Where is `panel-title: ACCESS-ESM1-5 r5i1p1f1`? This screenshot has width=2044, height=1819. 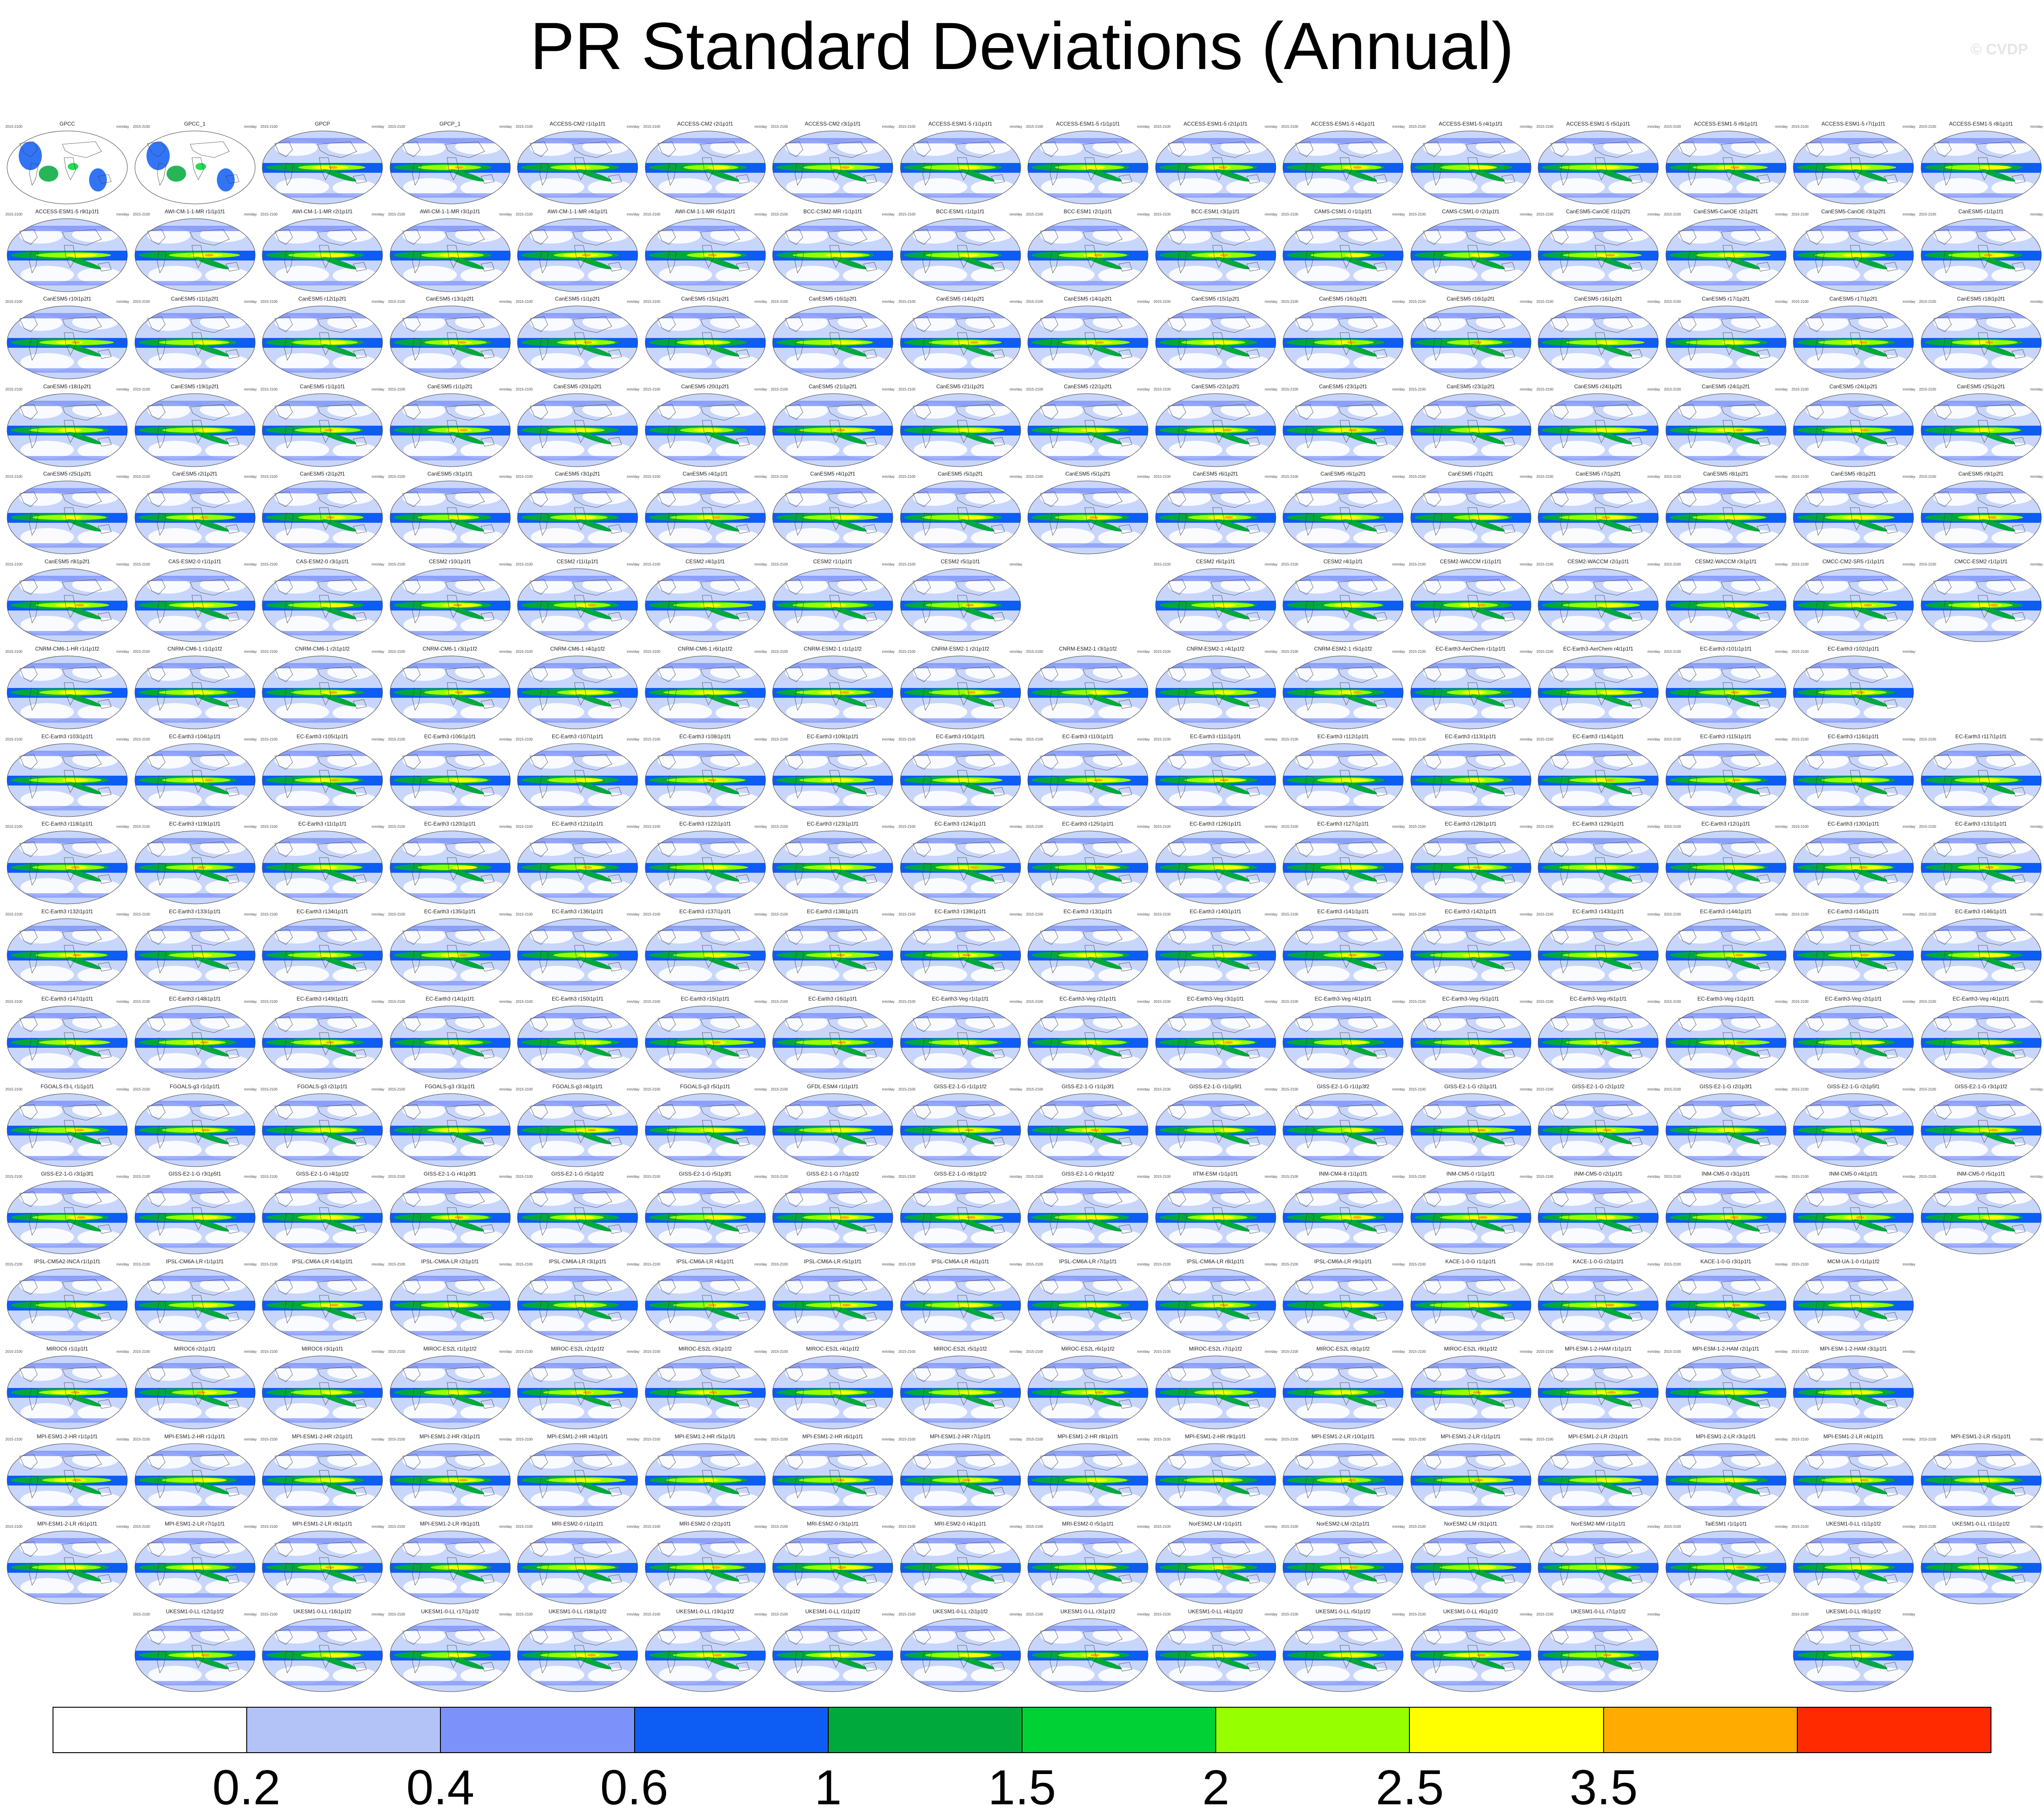 panel-title: ACCESS-ESM1-5 r5i1p1f1 is located at coordinates (1598, 124).